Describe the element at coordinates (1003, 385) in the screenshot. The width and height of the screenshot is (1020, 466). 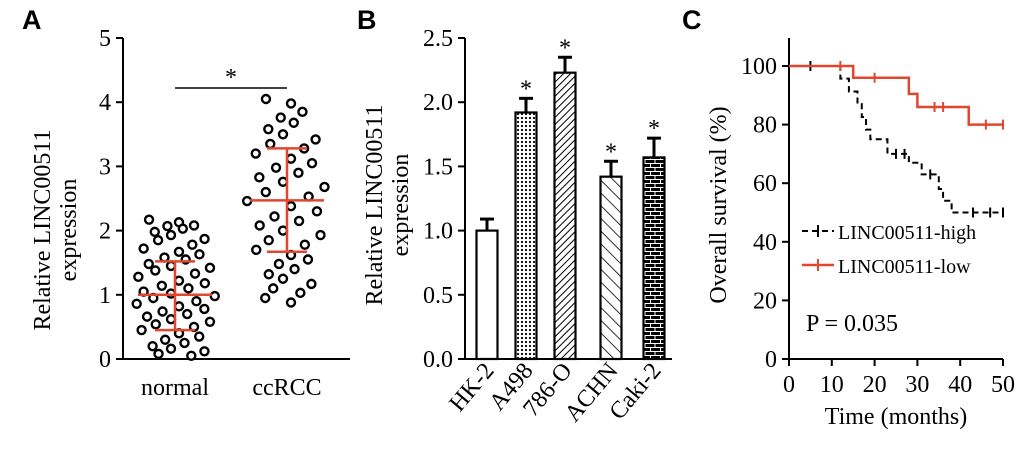
I see `panel-c-xtick-label: 50` at that location.